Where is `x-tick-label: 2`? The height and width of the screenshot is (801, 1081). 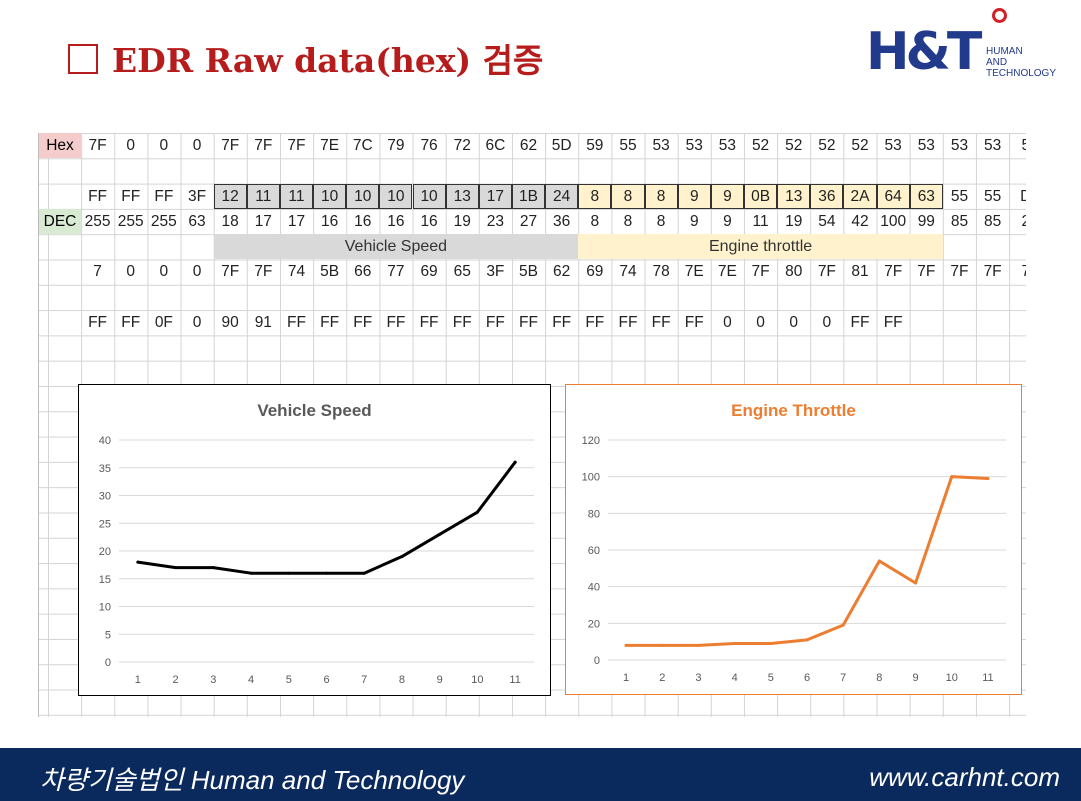
x-tick-label: 2 is located at coordinates (176, 680).